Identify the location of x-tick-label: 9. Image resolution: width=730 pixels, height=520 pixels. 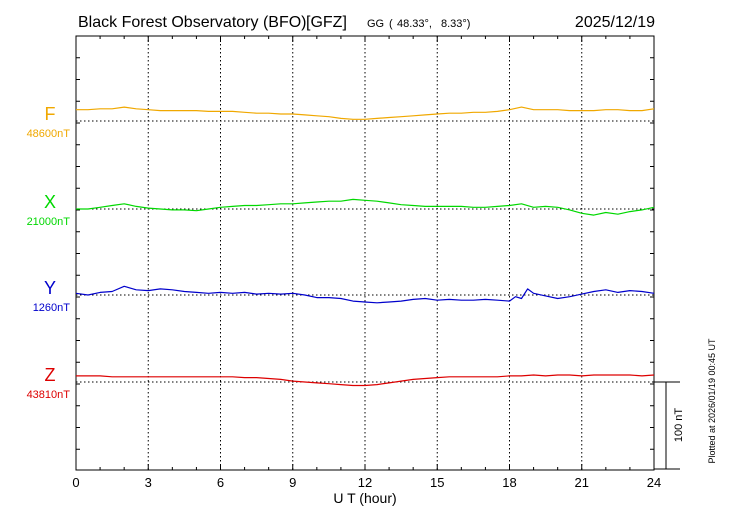
(292, 482).